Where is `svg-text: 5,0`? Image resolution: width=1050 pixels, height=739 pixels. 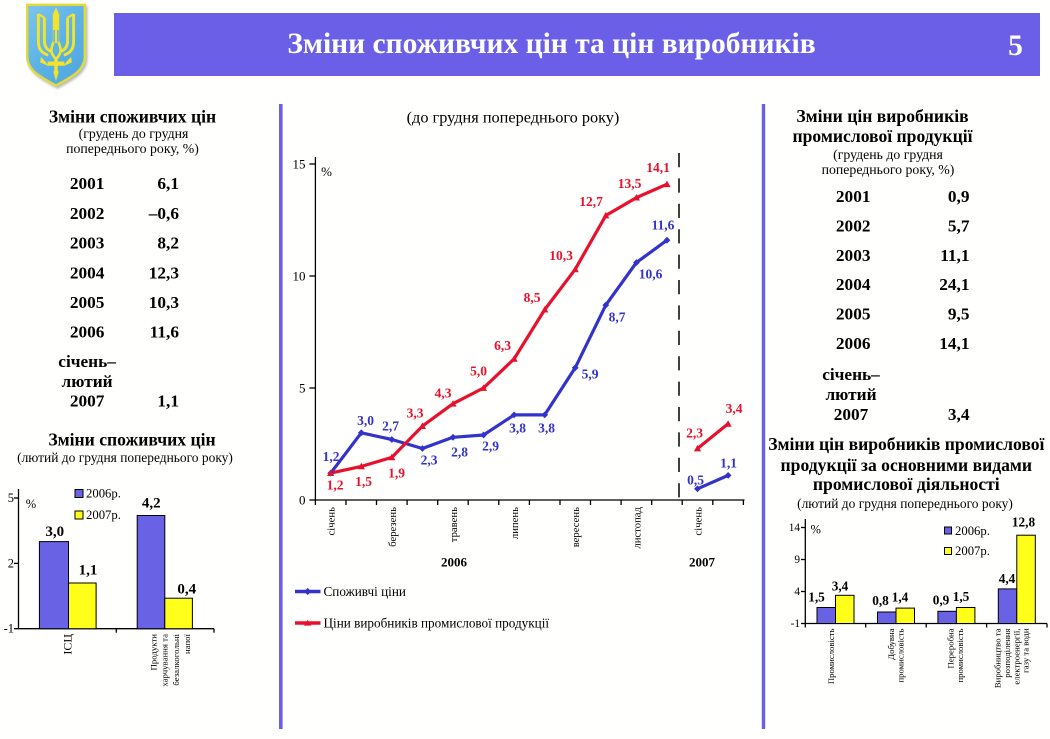
svg-text: 5,0 is located at coordinates (478, 371).